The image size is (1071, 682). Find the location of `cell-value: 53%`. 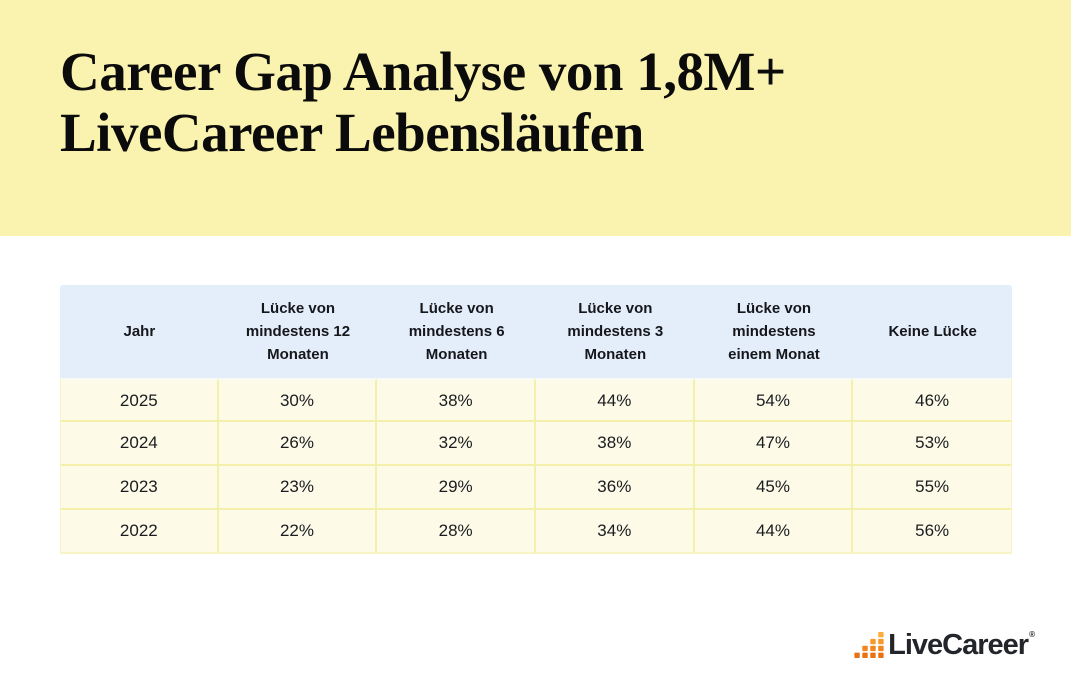

cell-value: 53% is located at coordinates (932, 444).